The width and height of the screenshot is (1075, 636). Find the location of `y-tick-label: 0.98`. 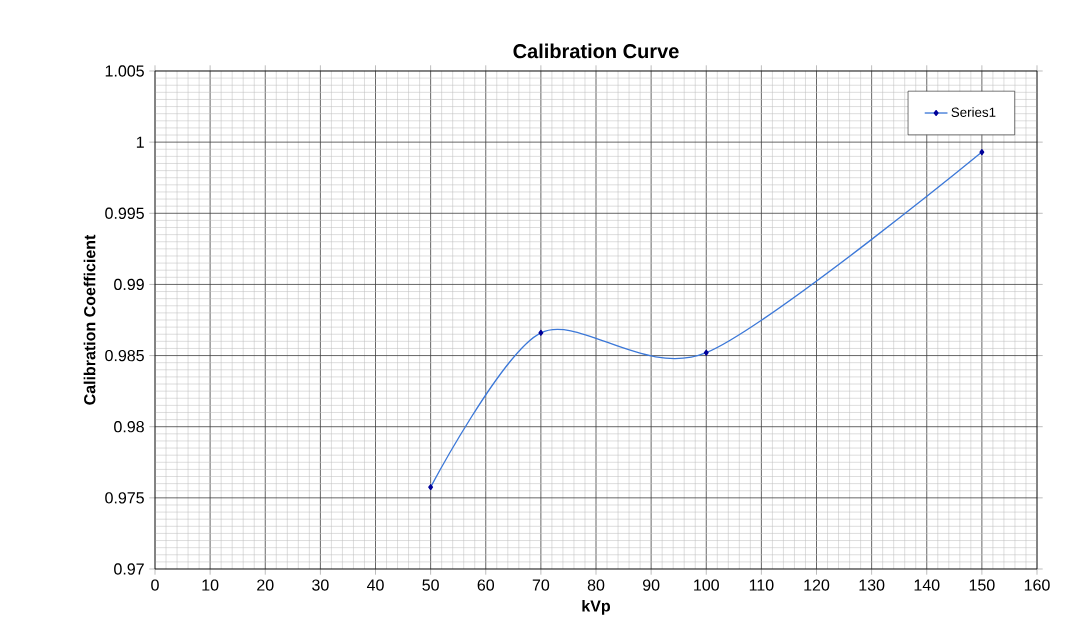

y-tick-label: 0.98 is located at coordinates (129, 427).